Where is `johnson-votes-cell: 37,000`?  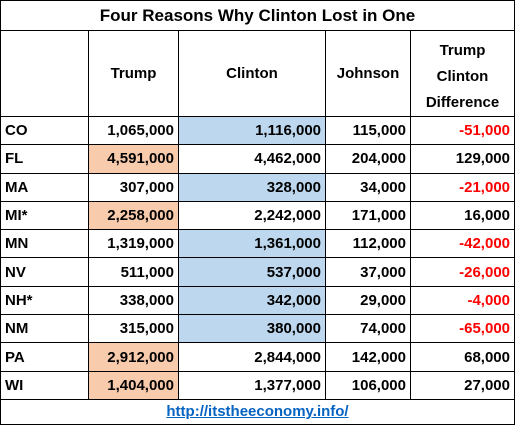 johnson-votes-cell: 37,000 is located at coordinates (368, 272).